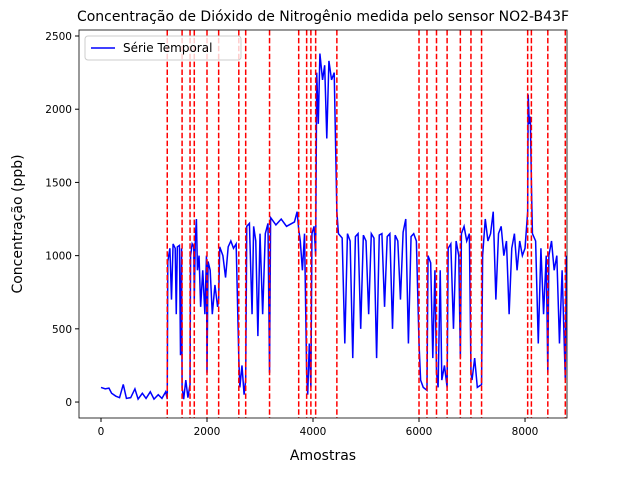 This screenshot has height=479, width=631. Describe the element at coordinates (101, 432) in the screenshot. I see `x-tick-label: 0` at that location.